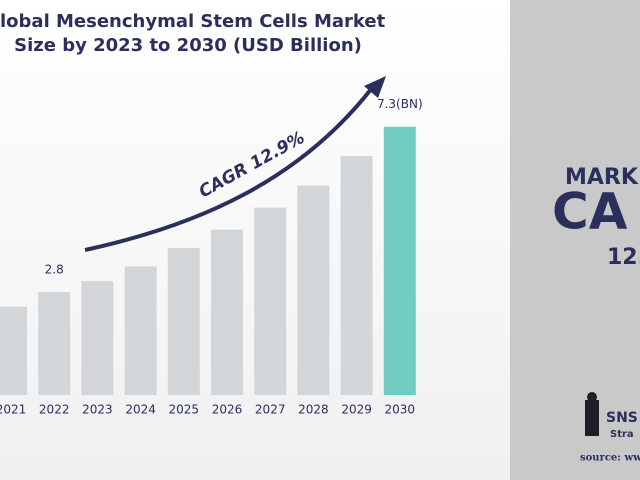 The height and width of the screenshot is (480, 640). What do you see at coordinates (313, 410) in the screenshot?
I see `x-tick-label: 2028` at bounding box center [313, 410].